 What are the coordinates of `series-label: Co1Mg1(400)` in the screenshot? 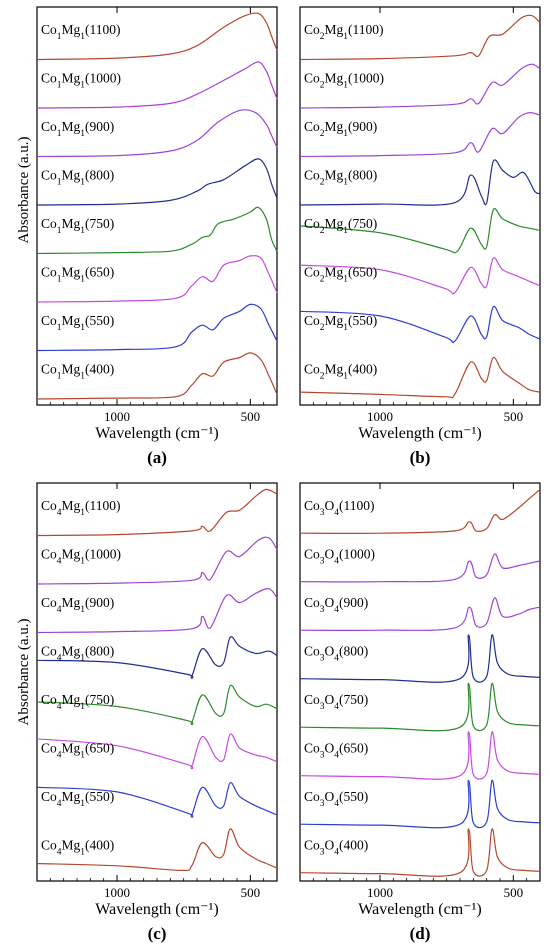 It's located at (77, 372).